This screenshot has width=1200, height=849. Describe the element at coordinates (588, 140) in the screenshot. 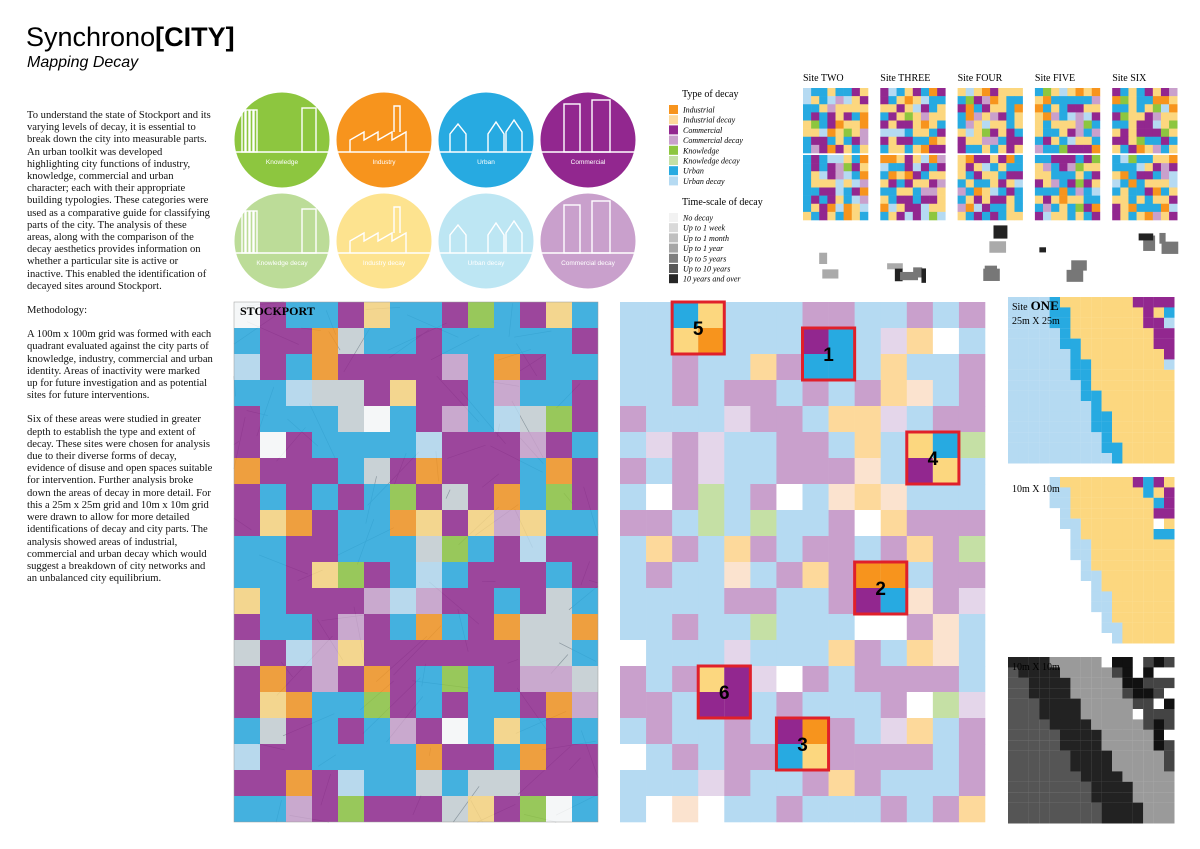

I see `city-part-circle` at that location.